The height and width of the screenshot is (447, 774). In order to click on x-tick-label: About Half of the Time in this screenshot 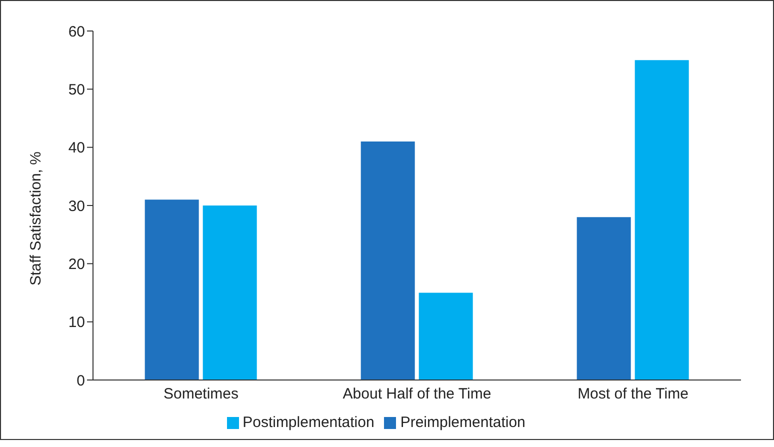, I will do `click(417, 394)`.